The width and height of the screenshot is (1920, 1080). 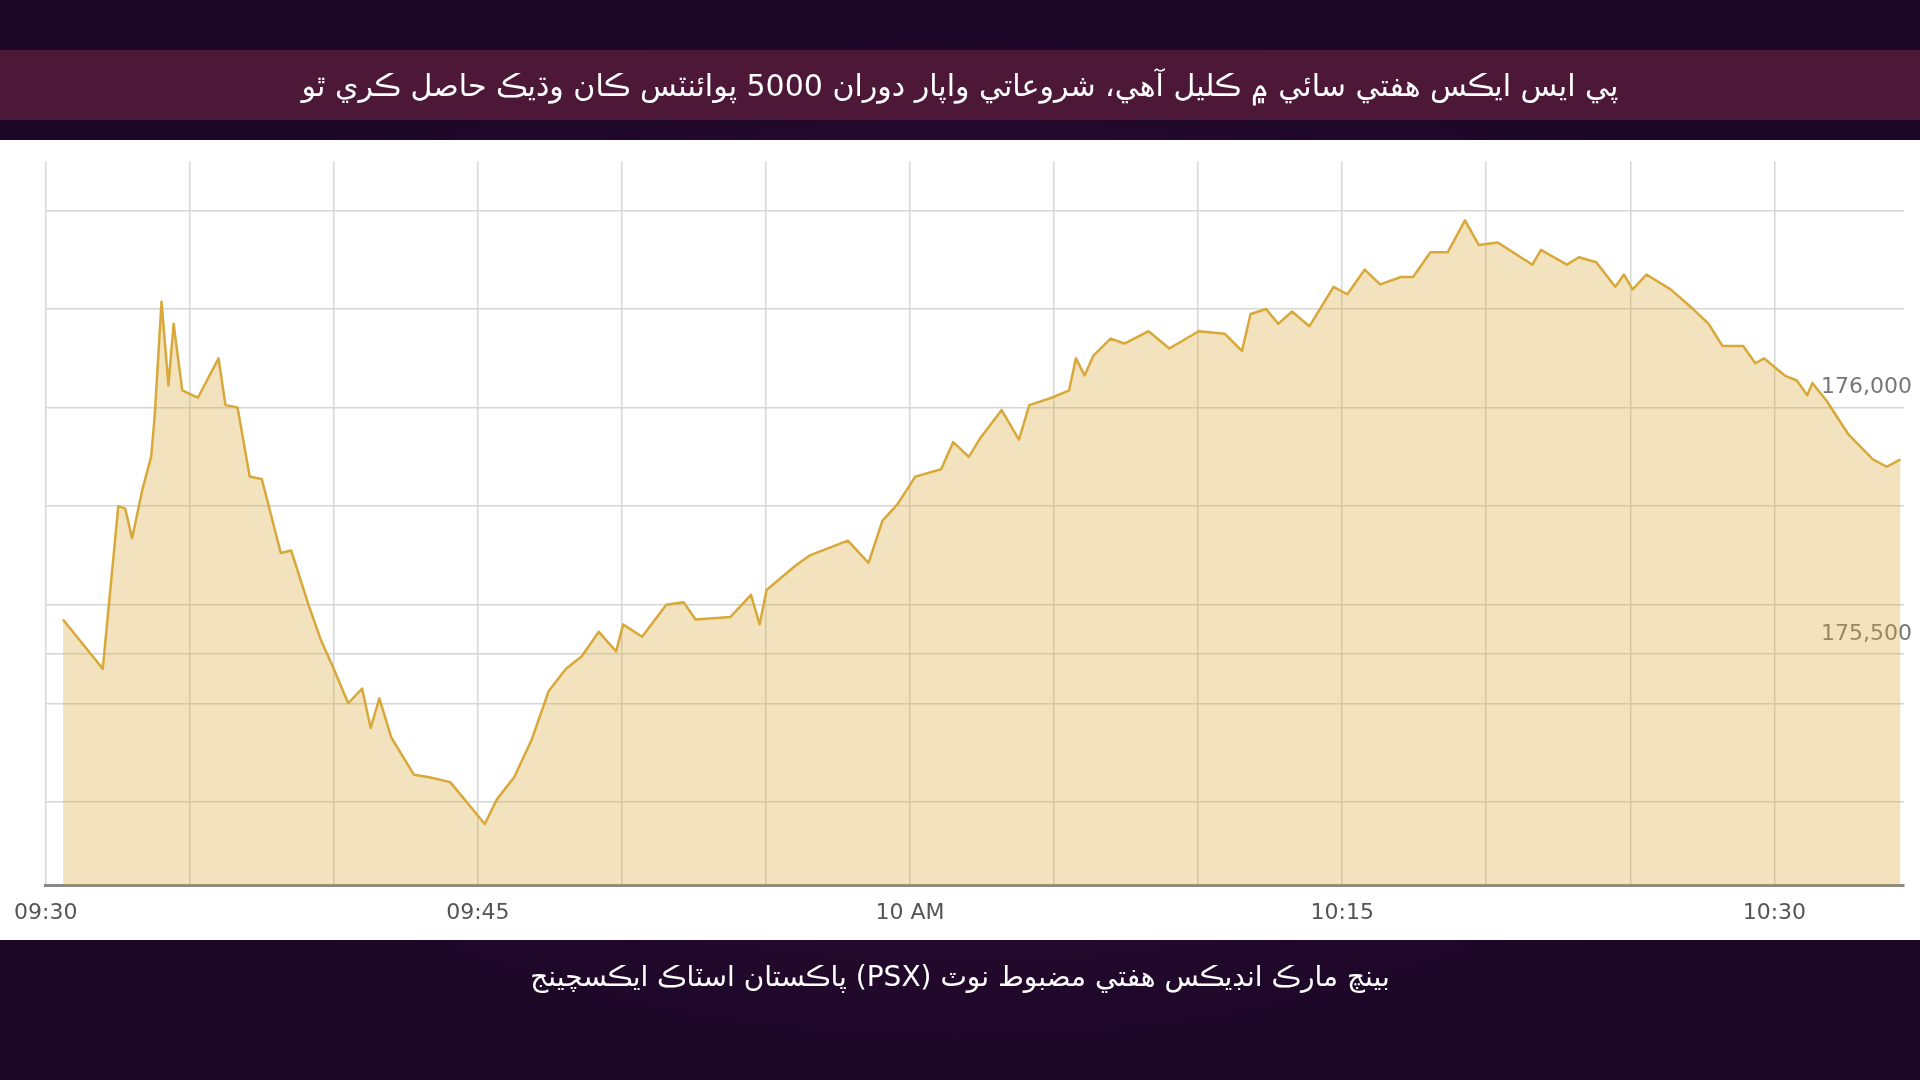 I want to click on x-tick-label: 10 AM, so click(x=910, y=911).